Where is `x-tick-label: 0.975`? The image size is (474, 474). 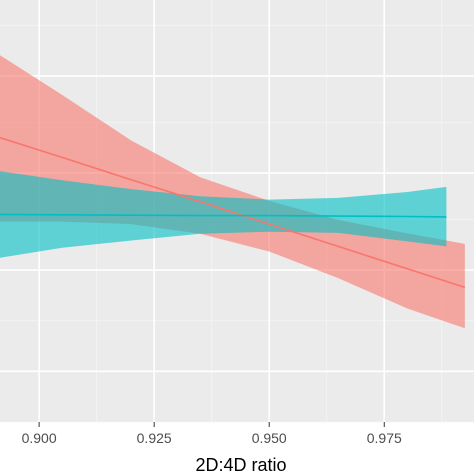
x-tick-label: 0.975 is located at coordinates (384, 438).